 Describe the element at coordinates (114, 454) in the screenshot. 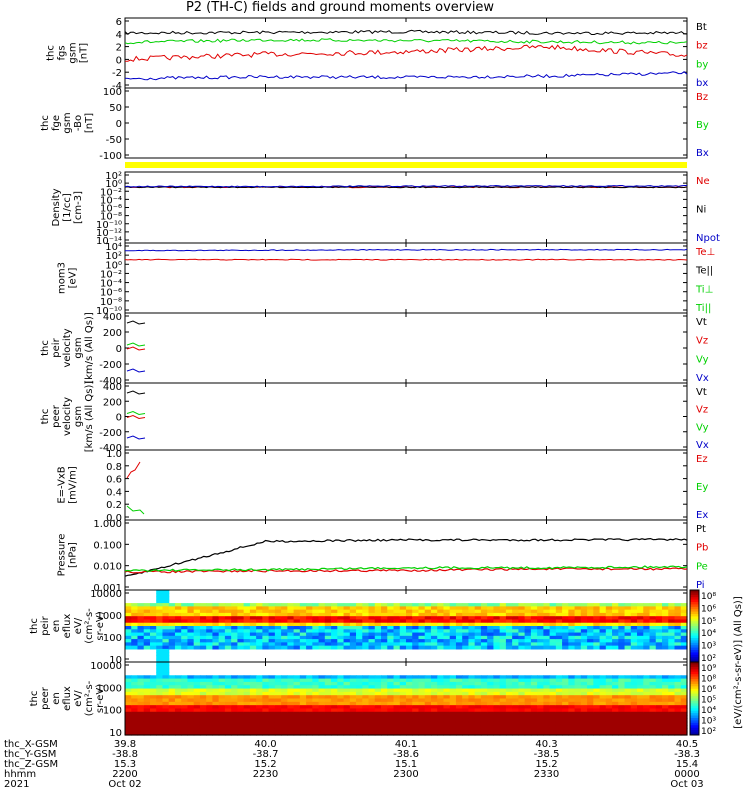

I see `y-tick-label-exb: 1.0` at that location.